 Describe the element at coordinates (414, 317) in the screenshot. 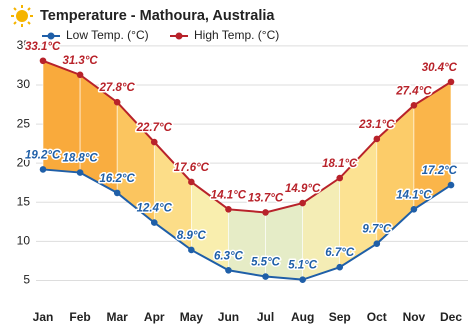

I see `x-tick-label: Nov` at that location.